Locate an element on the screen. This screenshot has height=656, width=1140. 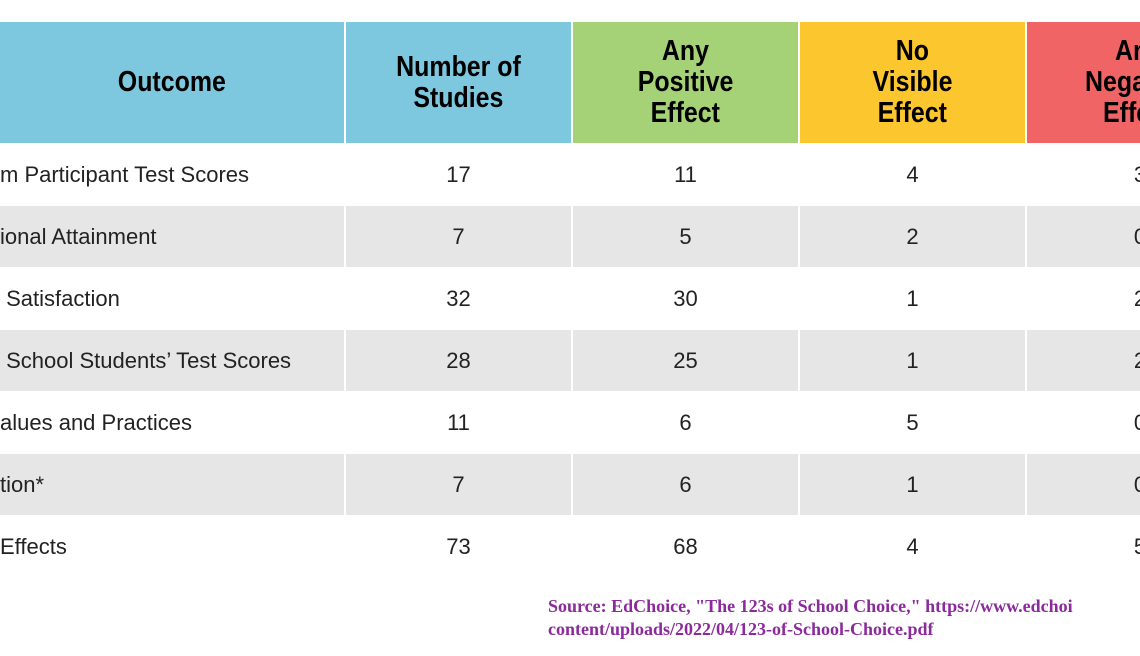
table-cell: m Participant Test Scores is located at coordinates (172, 174).